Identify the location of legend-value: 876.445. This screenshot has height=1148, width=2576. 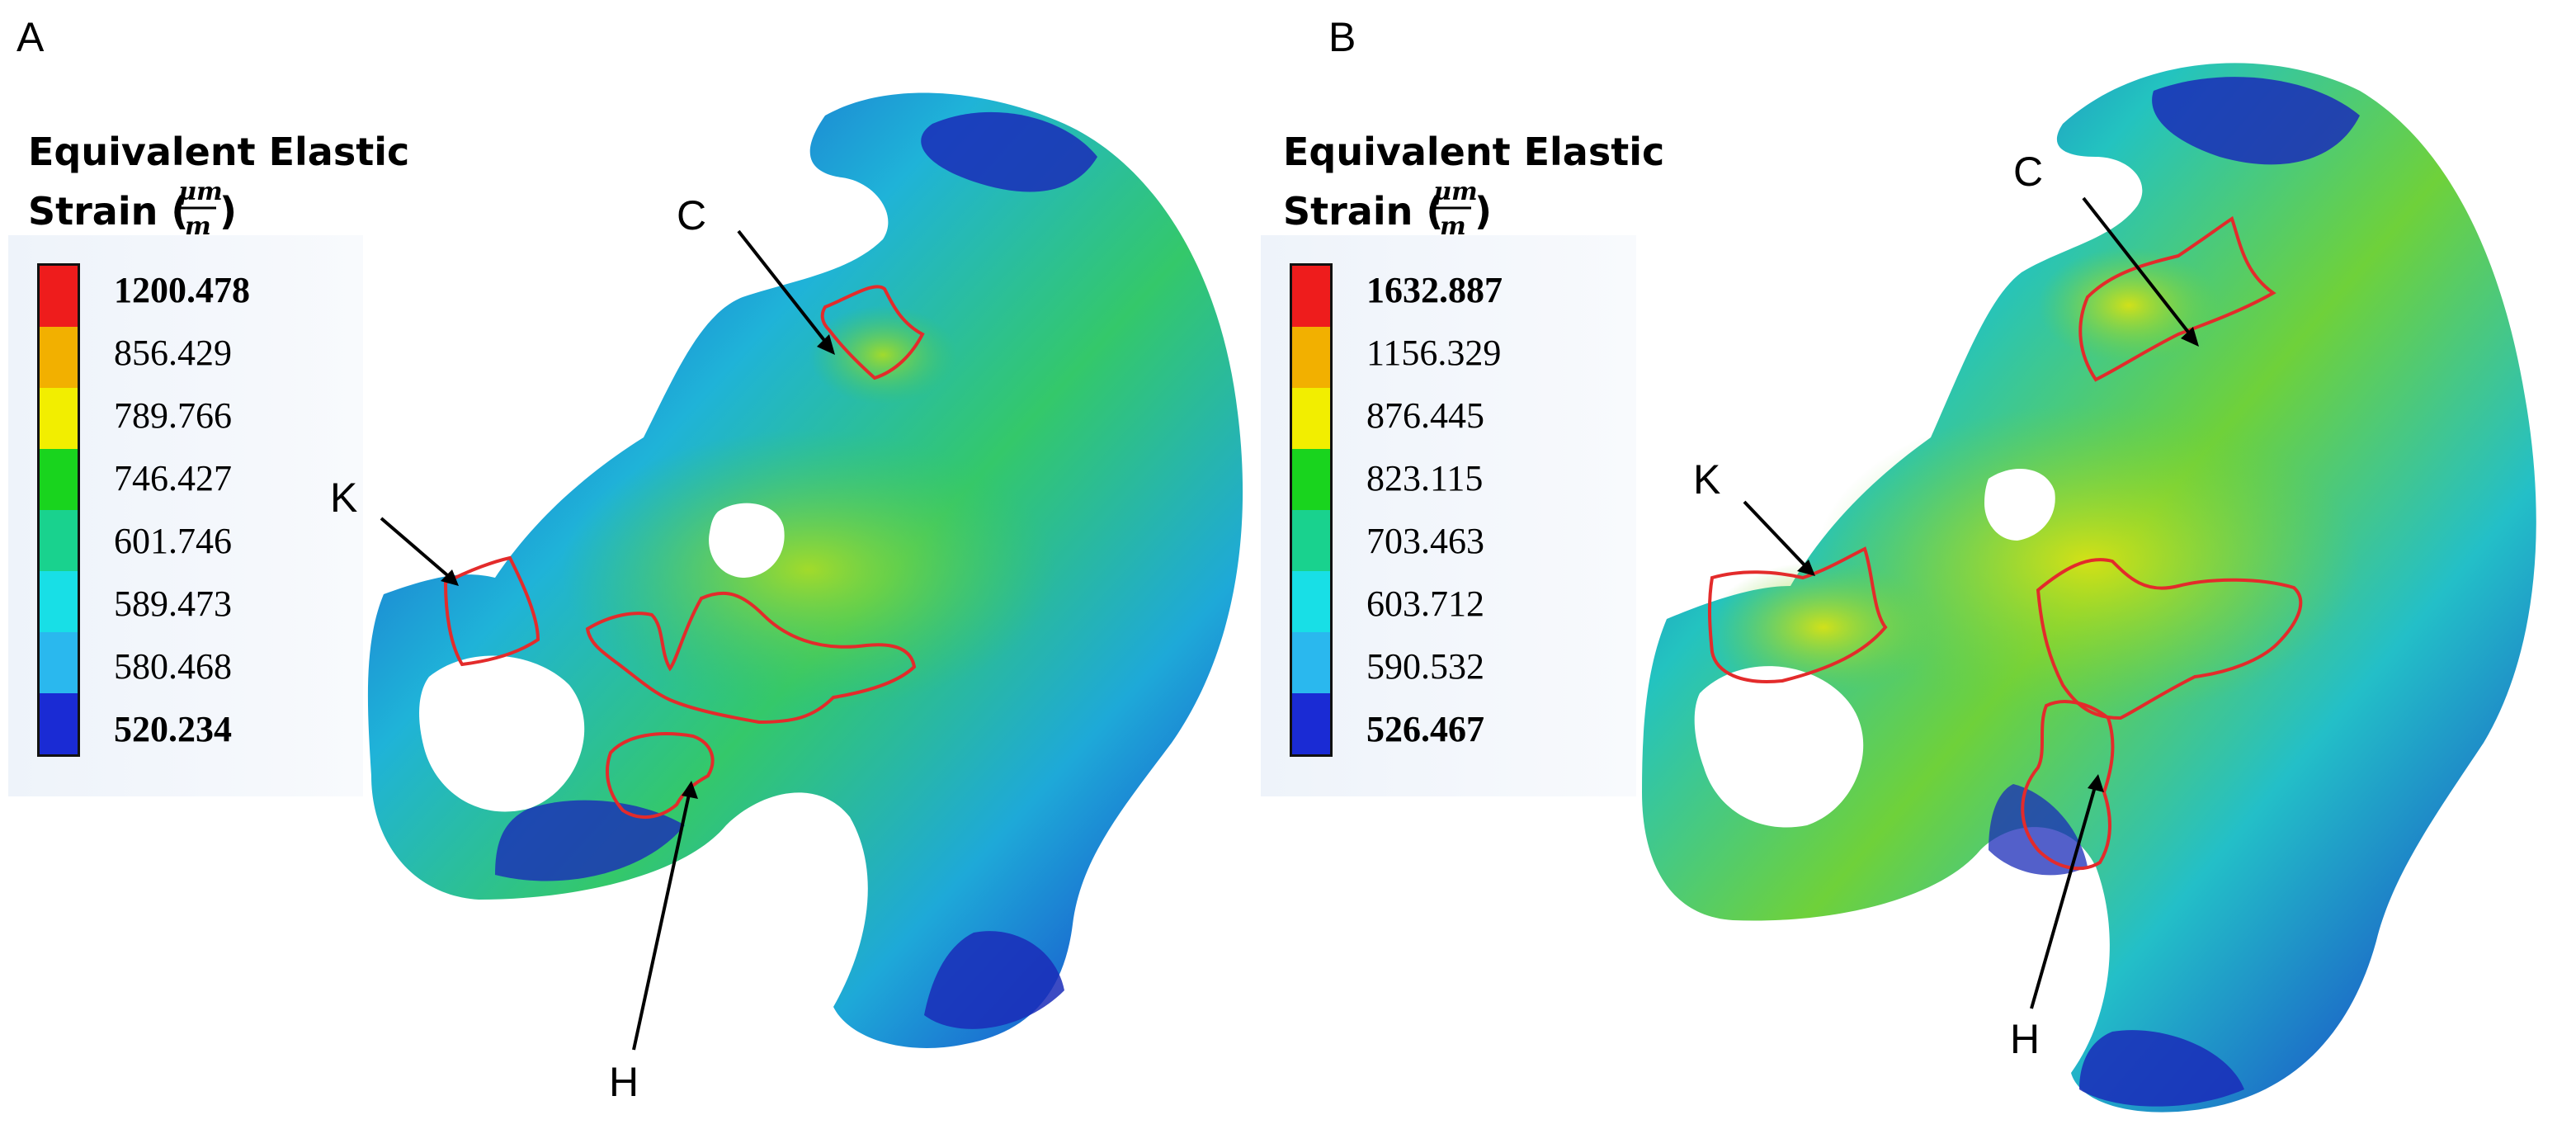
(1425, 416).